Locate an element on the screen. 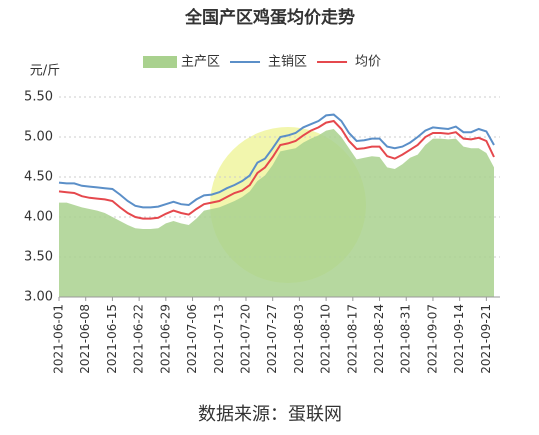 This screenshot has height=435, width=539. x-tick-label: 2021-08-31 is located at coordinates (406, 339).